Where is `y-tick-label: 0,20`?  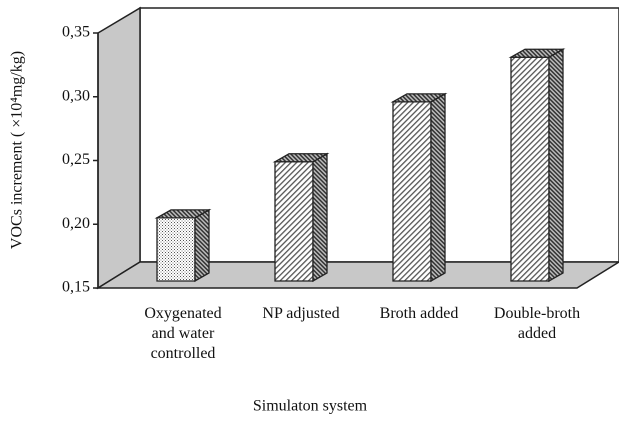
y-tick-label: 0,20 is located at coordinates (76, 223).